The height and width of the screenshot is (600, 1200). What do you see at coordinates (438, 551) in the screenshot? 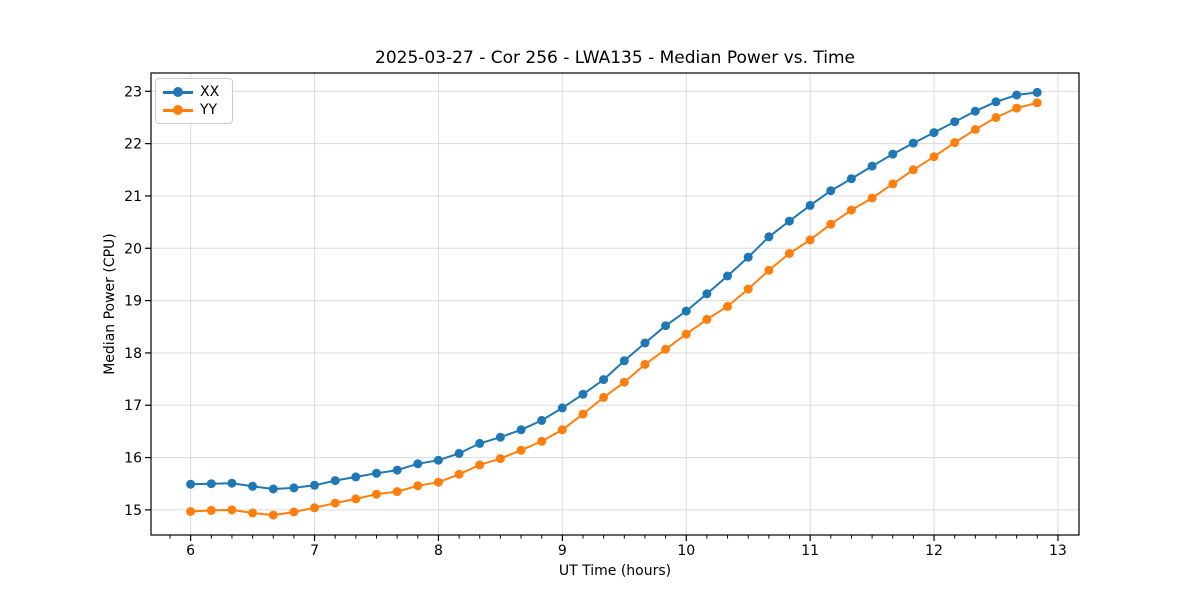
I see `x-tick-label: 8` at bounding box center [438, 551].